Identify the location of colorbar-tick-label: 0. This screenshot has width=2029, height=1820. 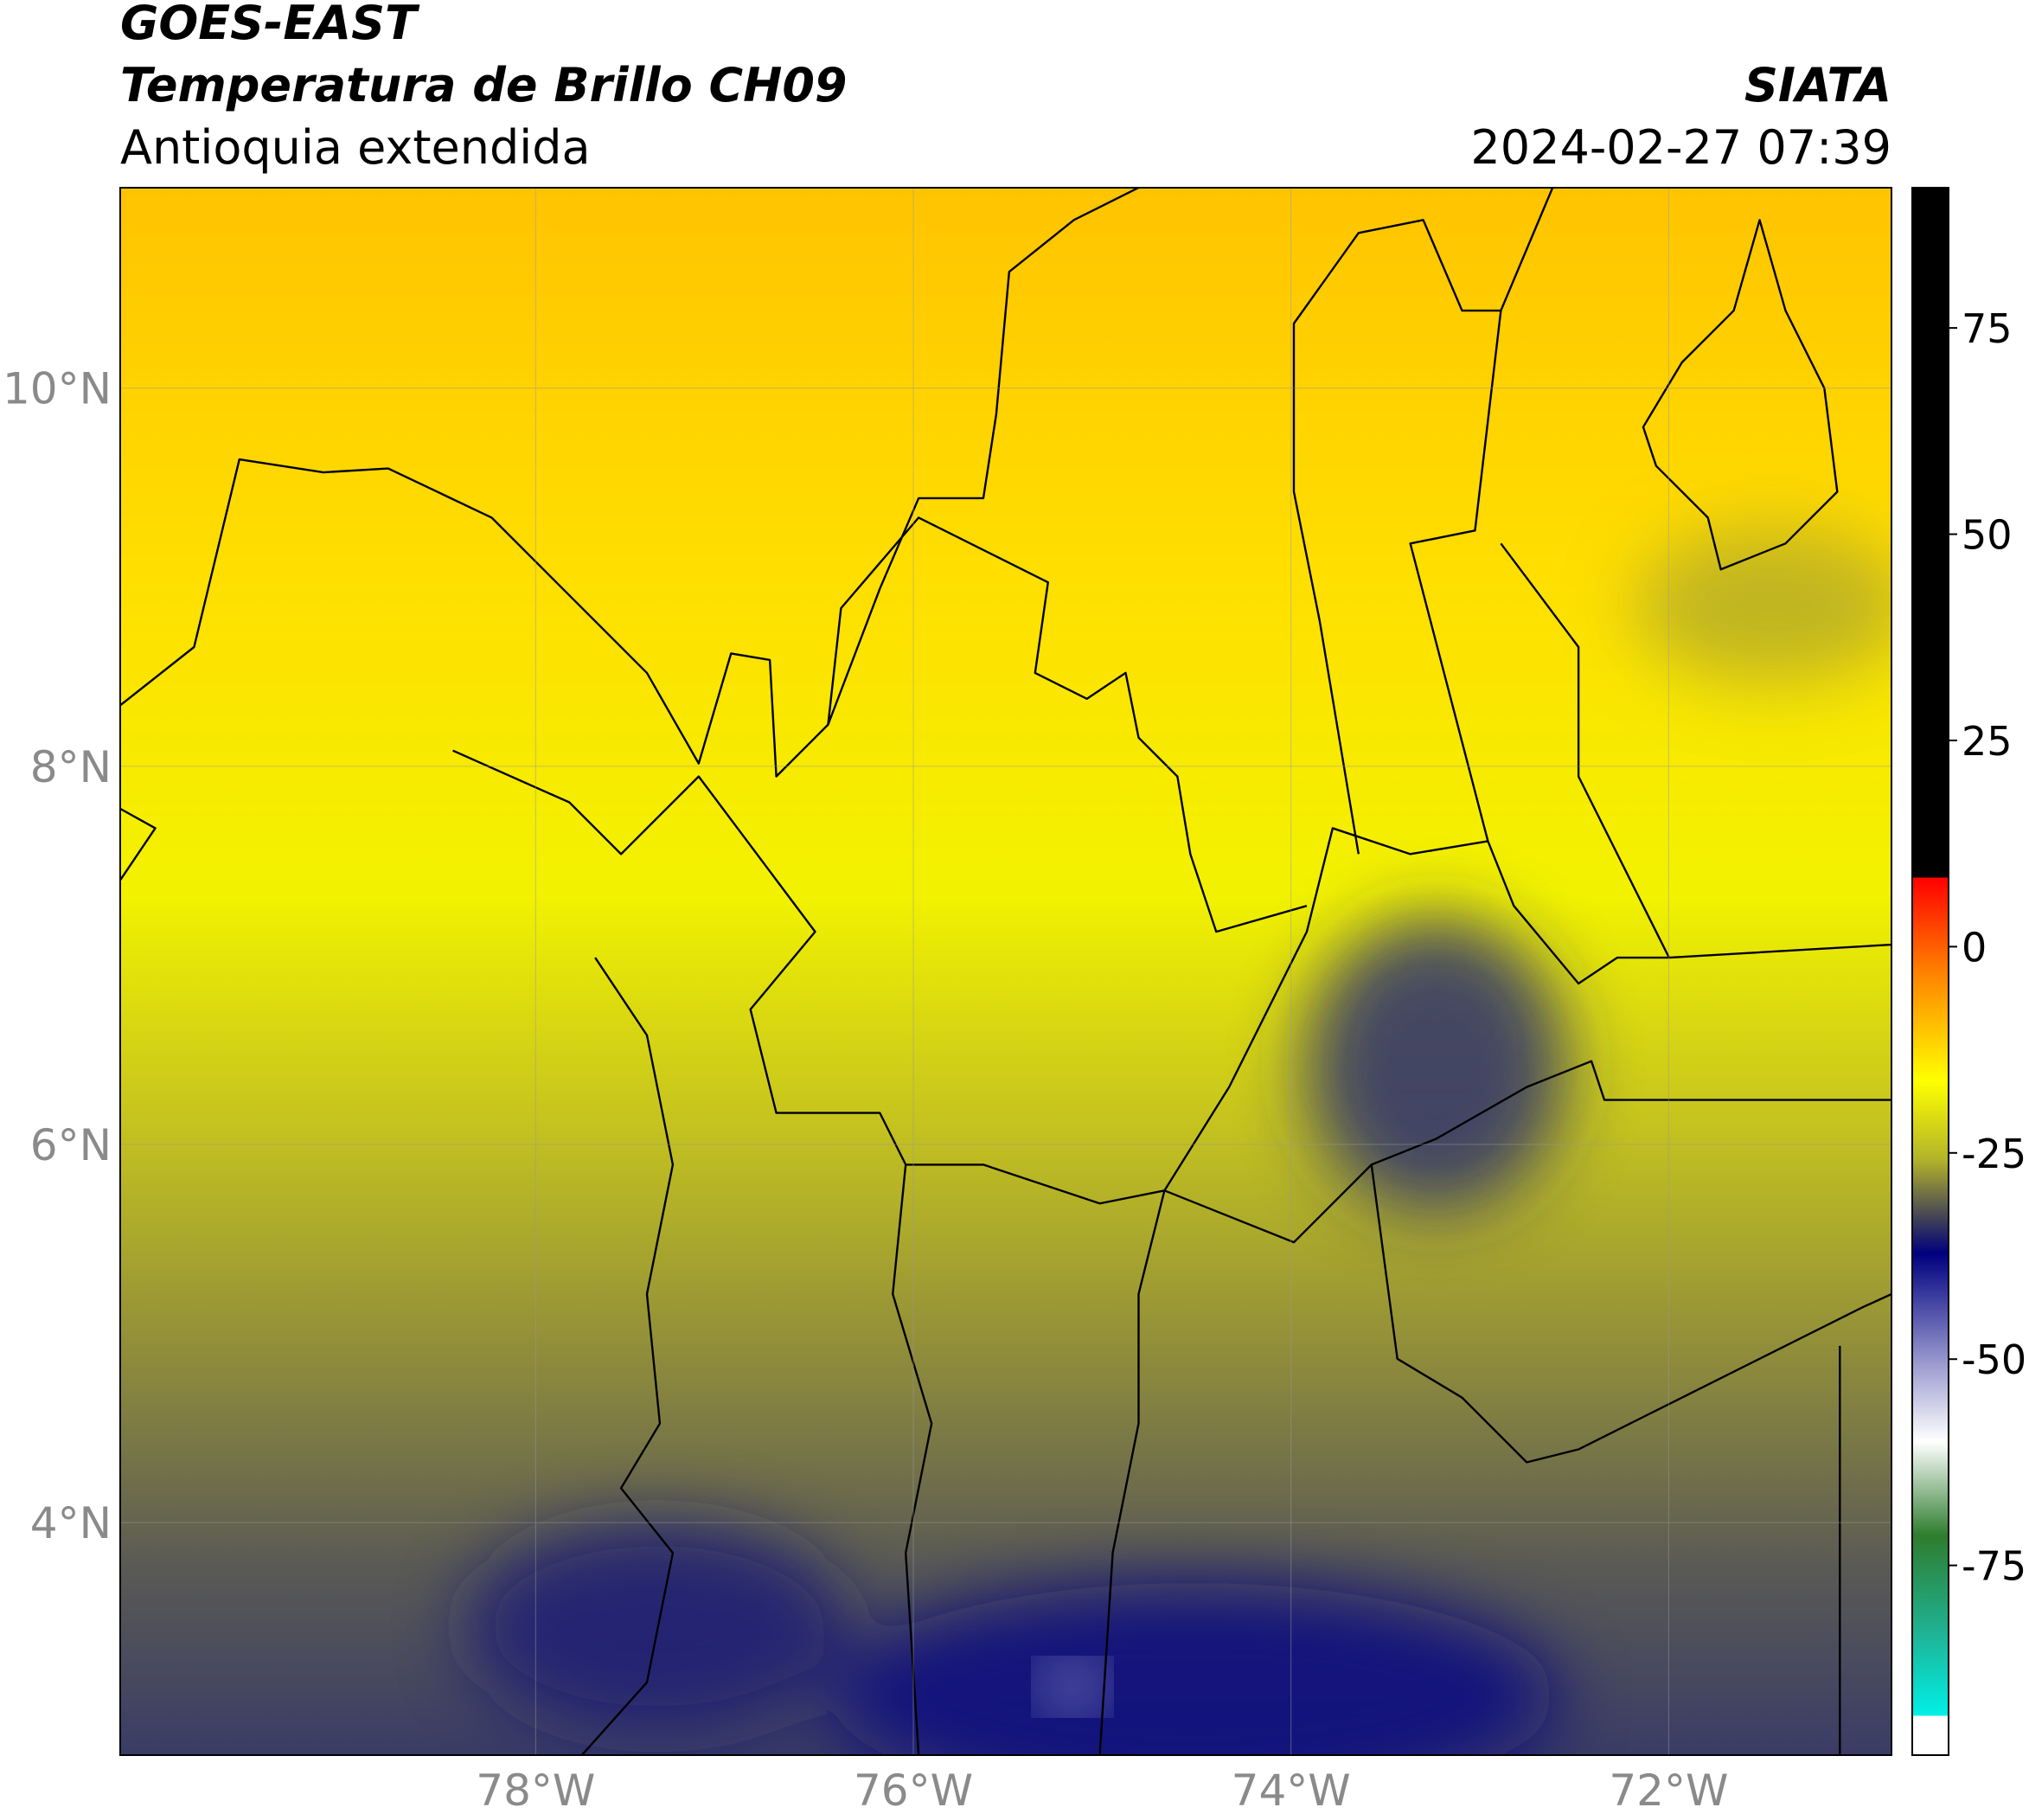
(1974, 947).